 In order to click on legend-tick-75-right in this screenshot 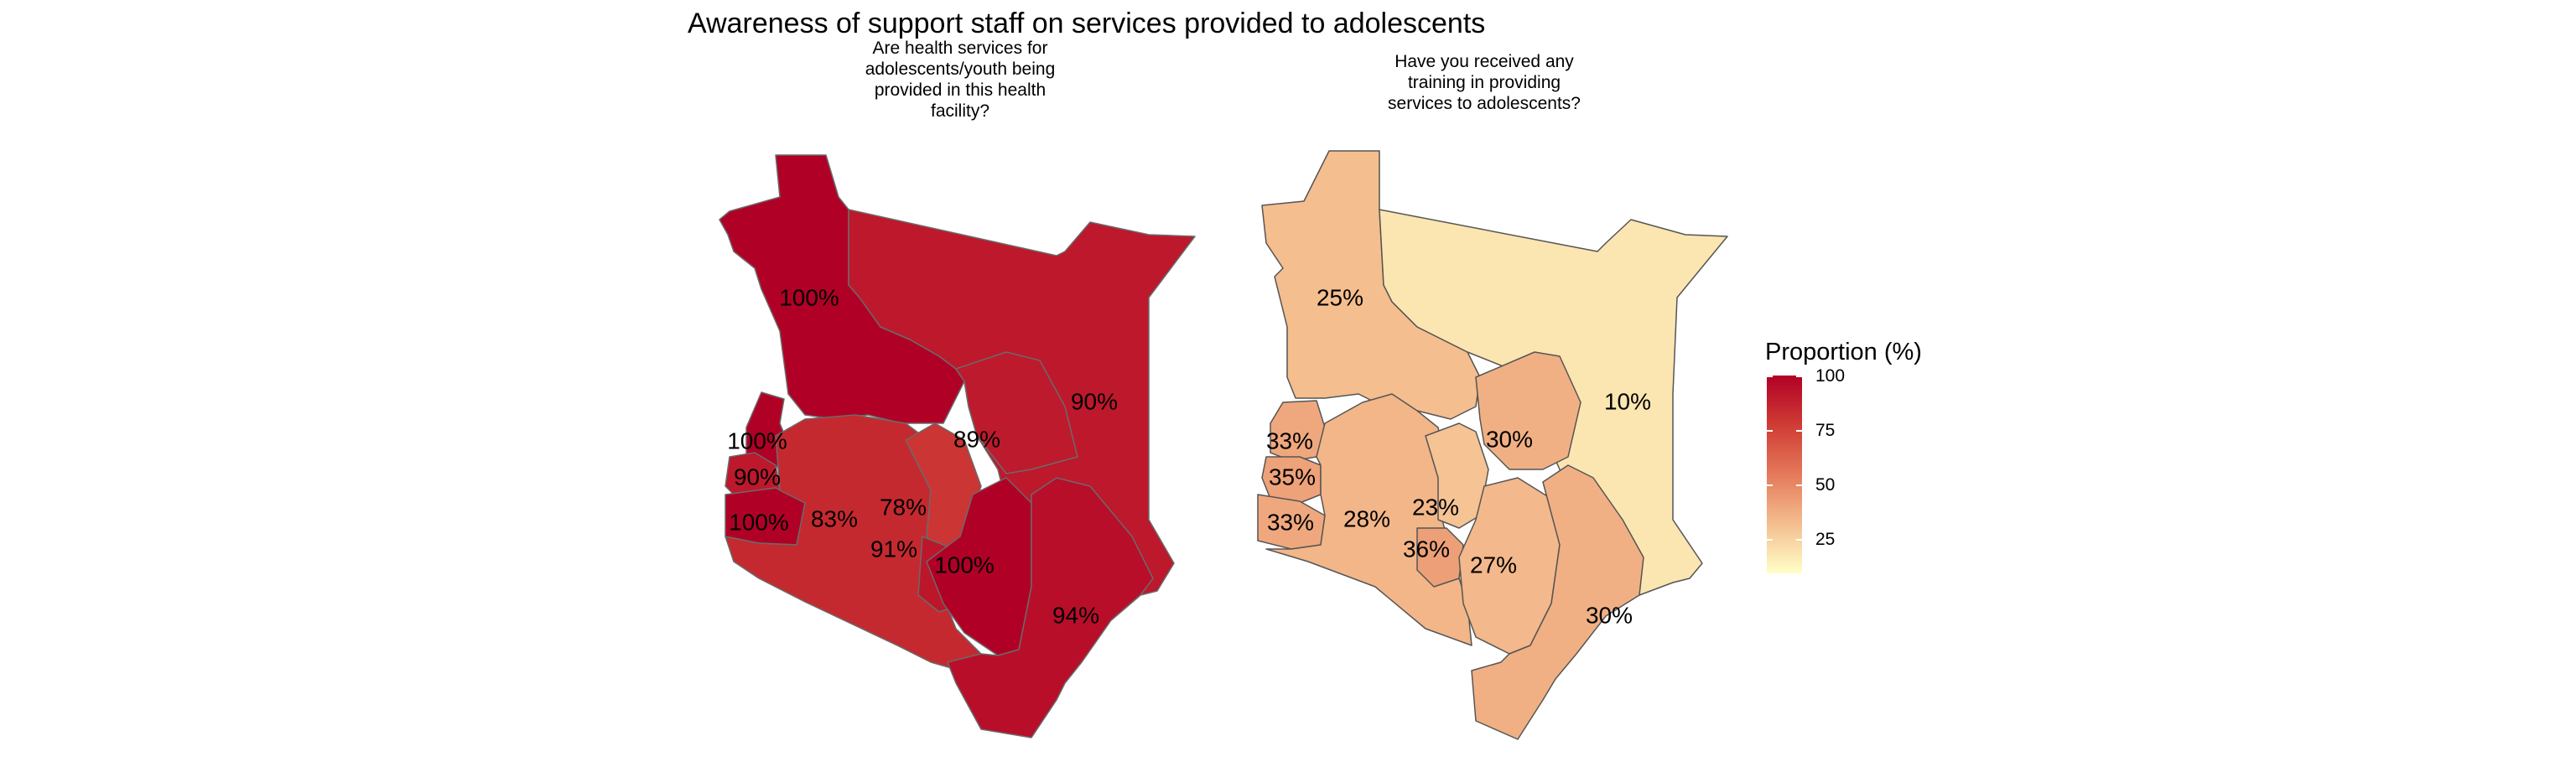, I will do `click(1799, 431)`.